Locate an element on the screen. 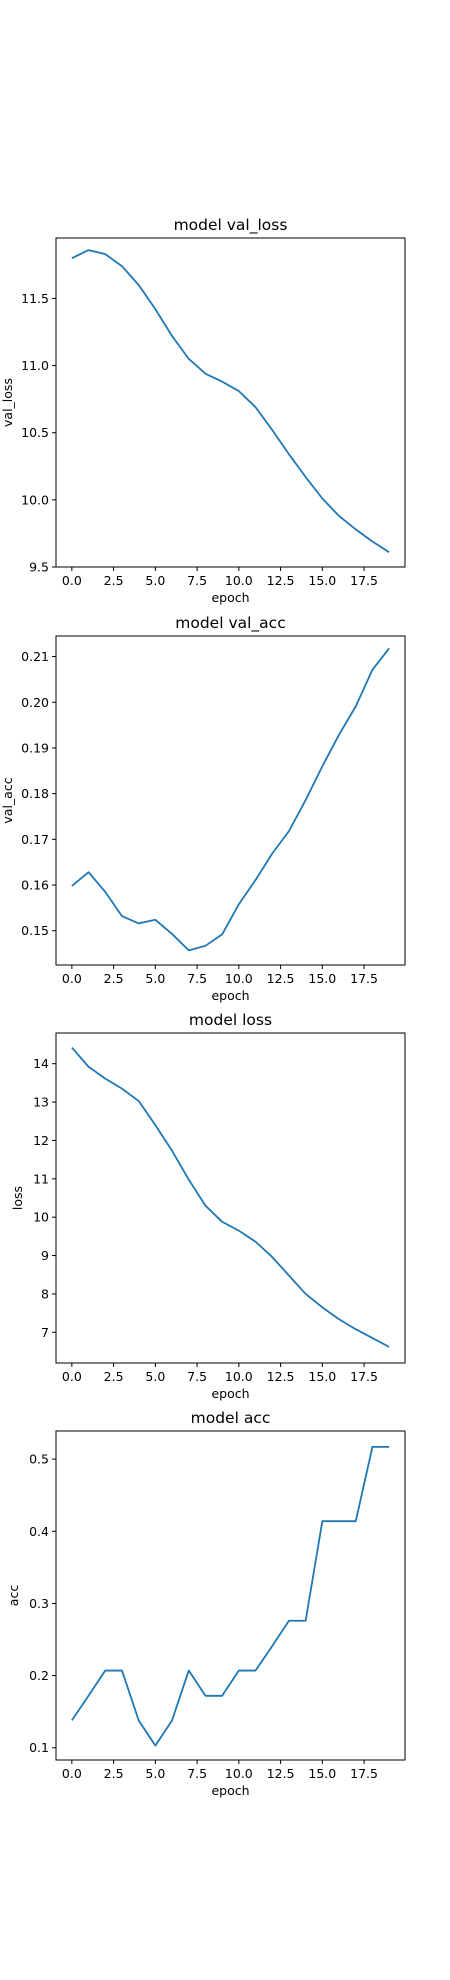 The image size is (450, 1980). chart-2-ytick-label: 0.19 is located at coordinates (35, 747).